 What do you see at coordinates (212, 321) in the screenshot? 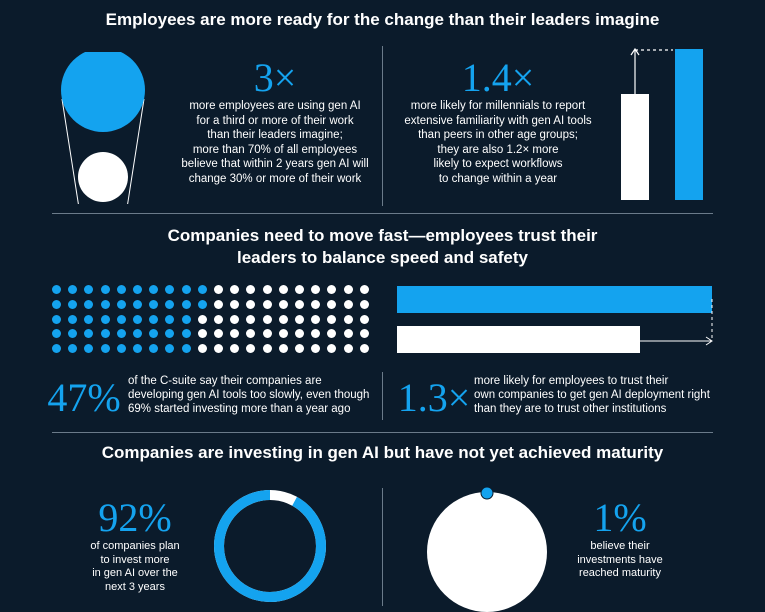
I see `dot-grid-chart` at bounding box center [212, 321].